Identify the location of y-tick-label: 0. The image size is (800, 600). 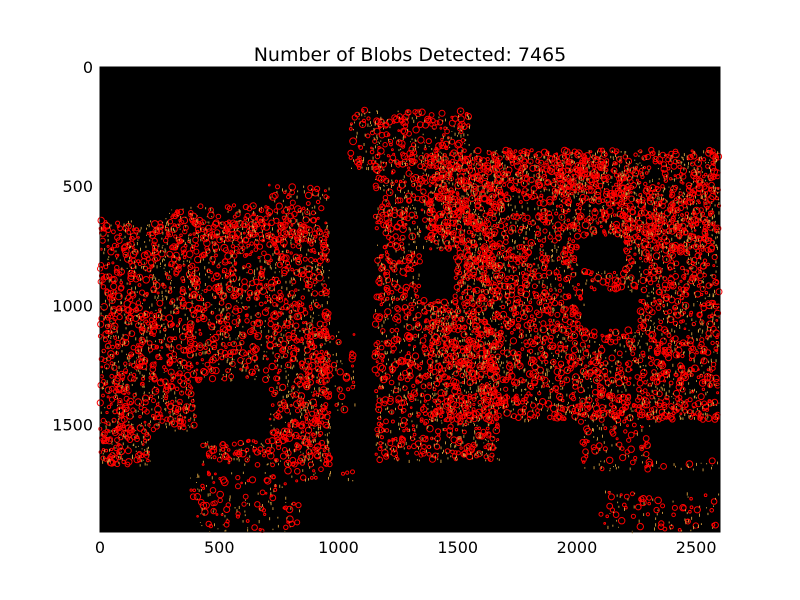
(88, 67).